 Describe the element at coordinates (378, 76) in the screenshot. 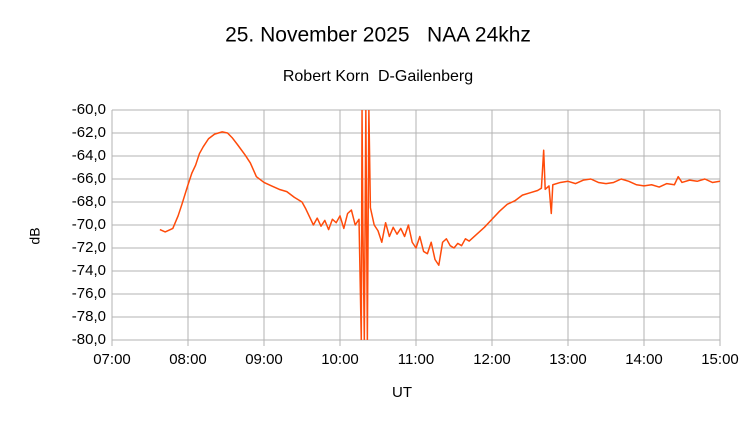

I see `chart-subtitle: Robert Korn D-Gailenberg` at that location.